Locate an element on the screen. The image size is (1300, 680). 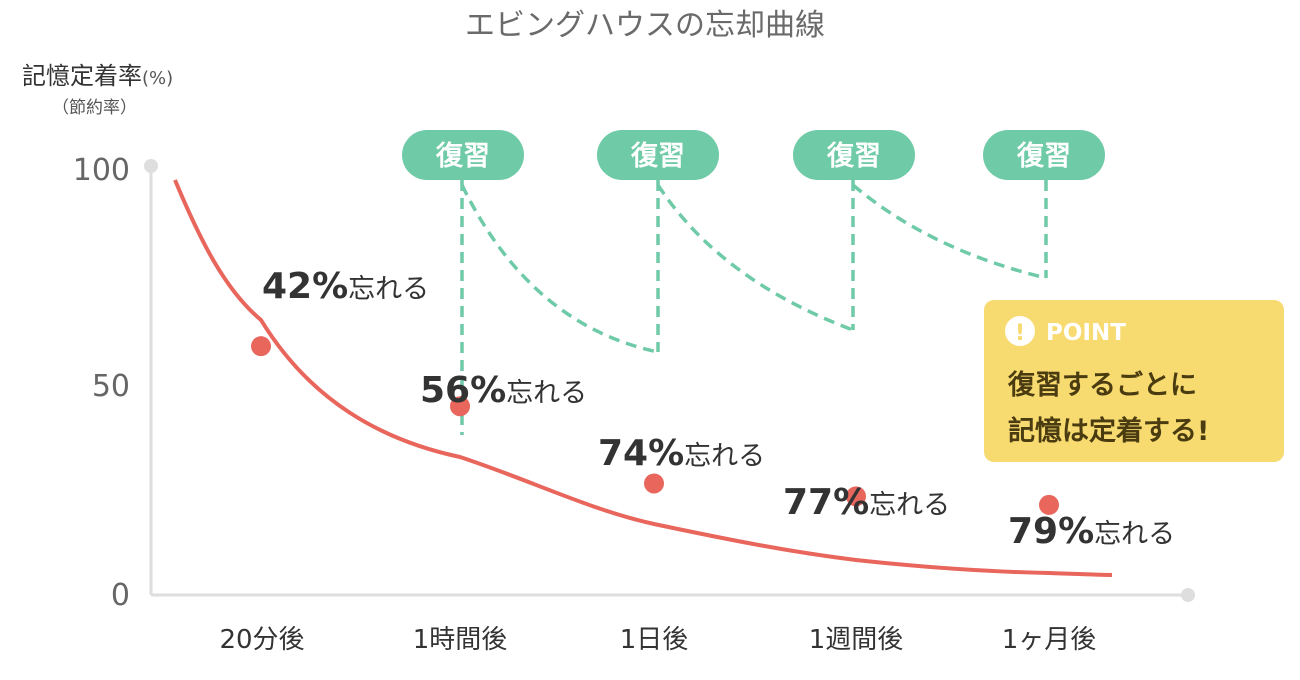
forget-label: 56%忘れる is located at coordinates (503, 390).